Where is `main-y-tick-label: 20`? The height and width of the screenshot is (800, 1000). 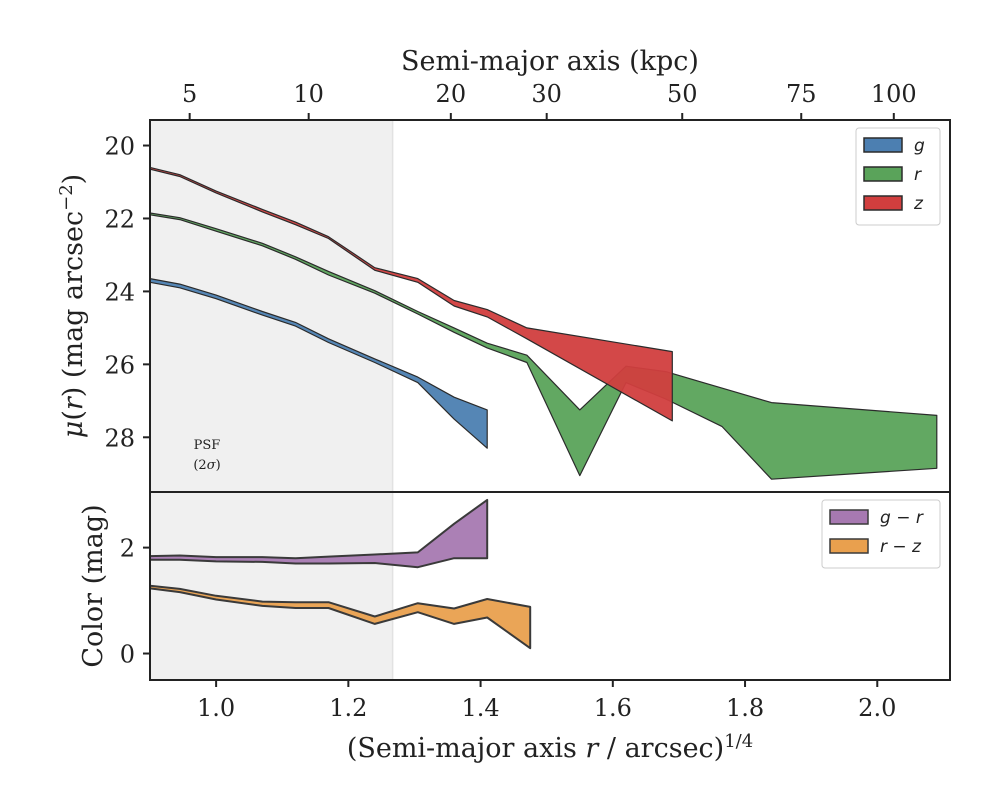
main-y-tick-label: 20 is located at coordinates (119, 147).